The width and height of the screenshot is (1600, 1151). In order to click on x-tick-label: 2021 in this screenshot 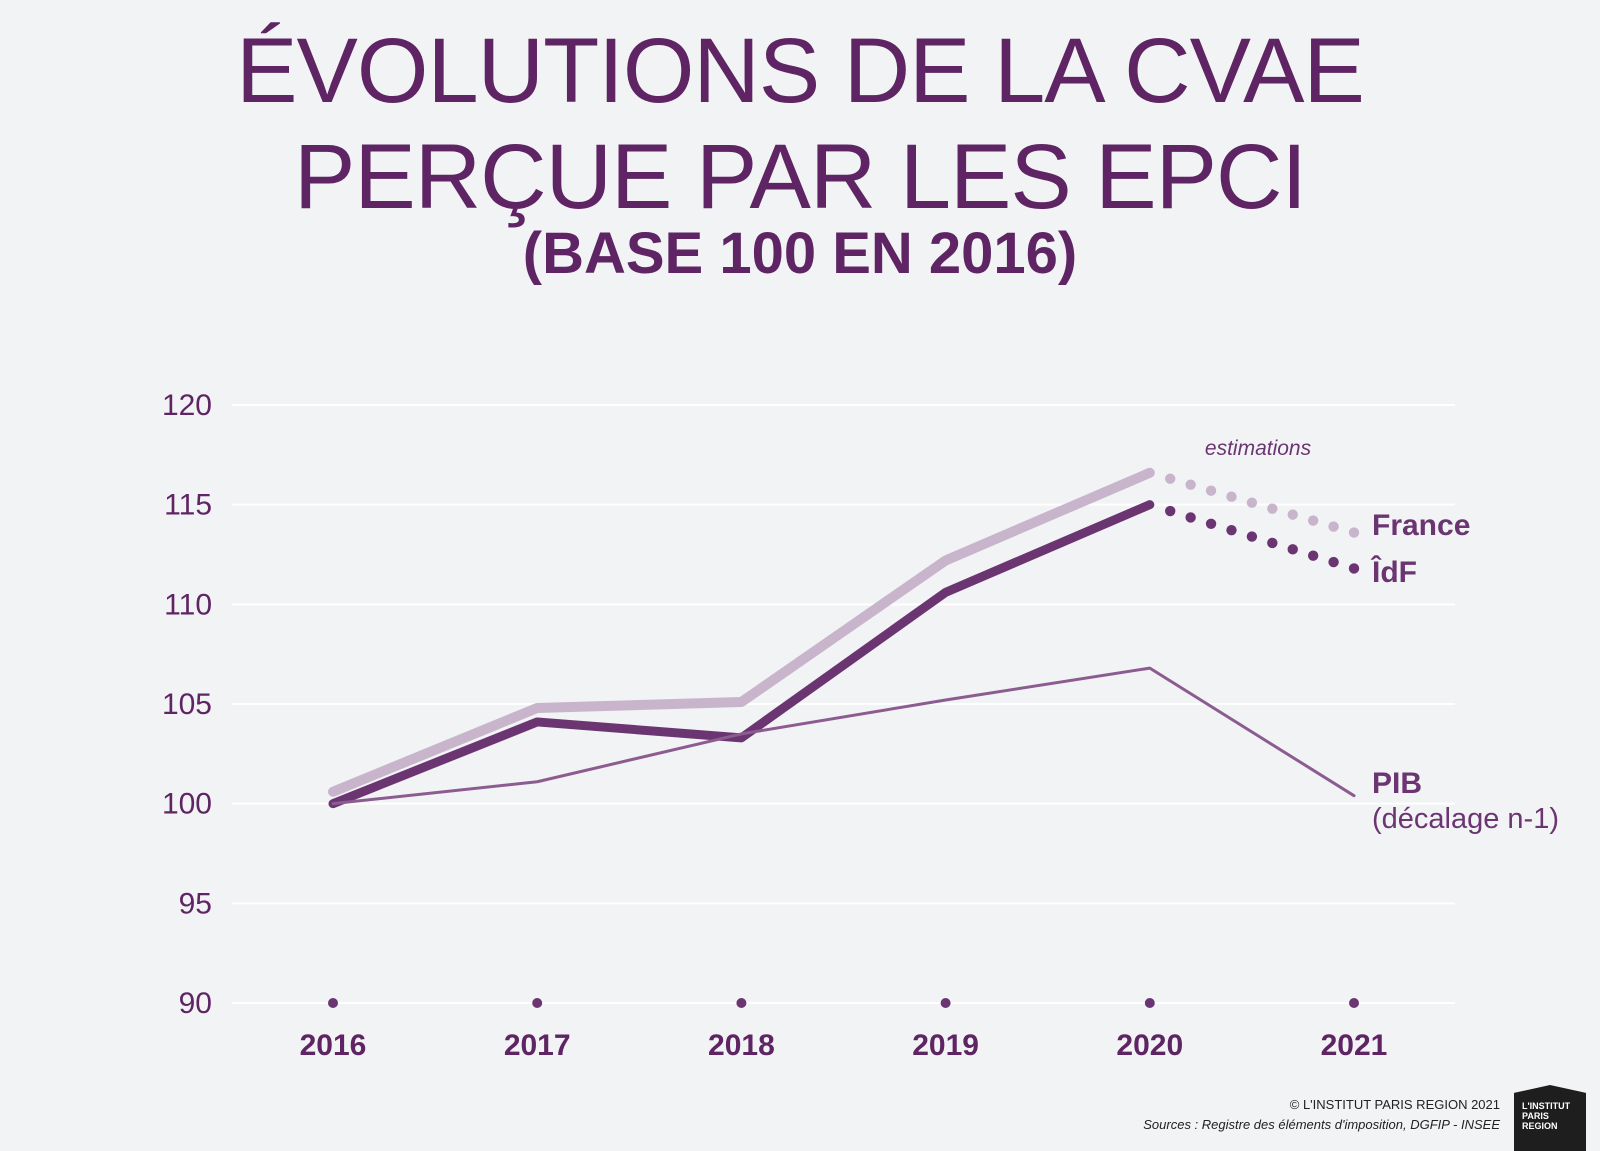, I will do `click(1354, 1045)`.